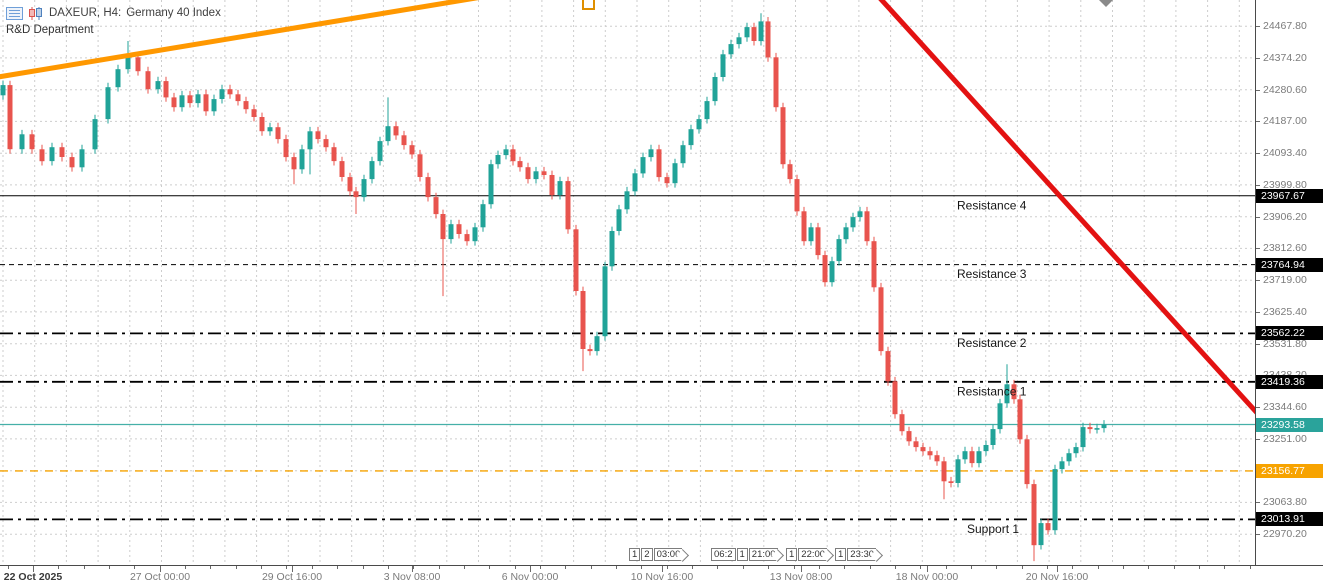  What do you see at coordinates (993, 529) in the screenshot?
I see `level-label: Support 1` at bounding box center [993, 529].